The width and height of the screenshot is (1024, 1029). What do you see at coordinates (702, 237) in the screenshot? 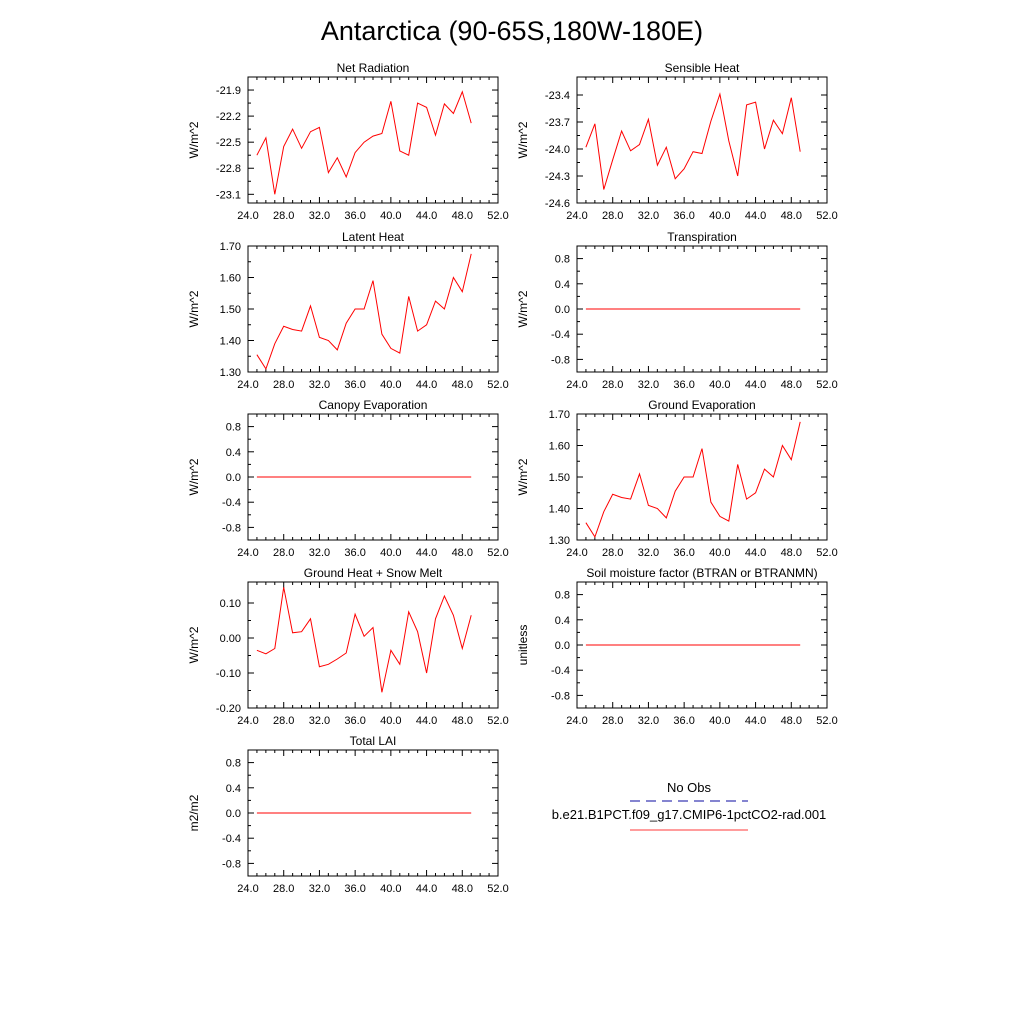
I see `panel-title: Transpiration` at bounding box center [702, 237].